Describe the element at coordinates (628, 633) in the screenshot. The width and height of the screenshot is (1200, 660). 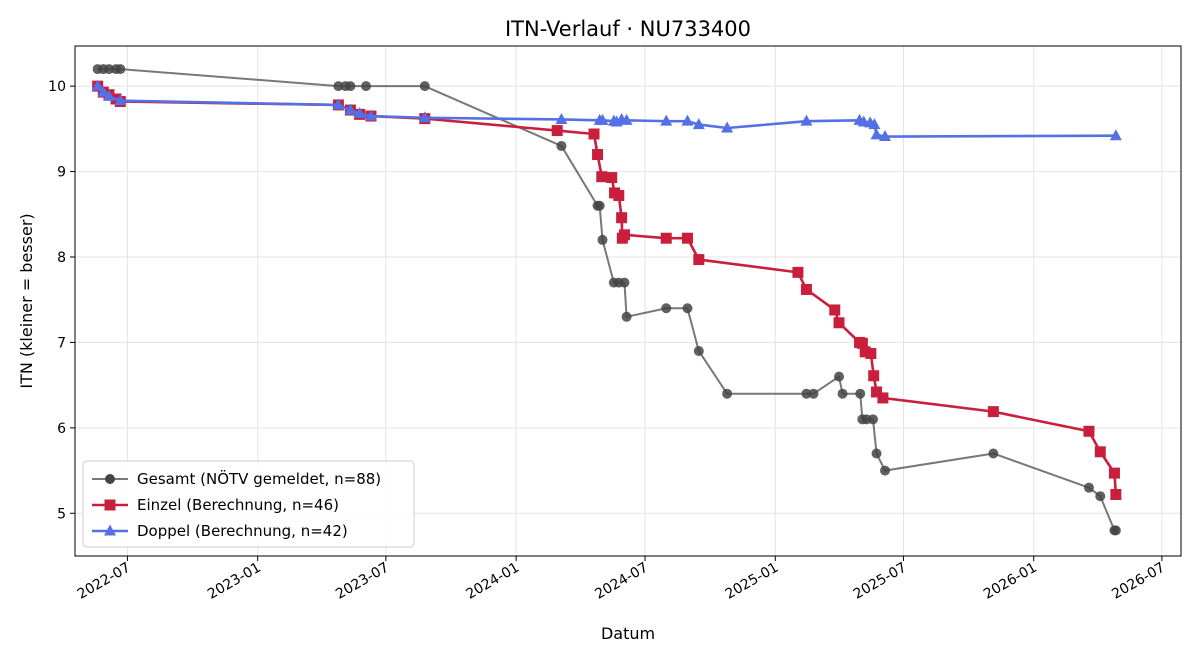
I see `x-axis-label: Datum` at that location.